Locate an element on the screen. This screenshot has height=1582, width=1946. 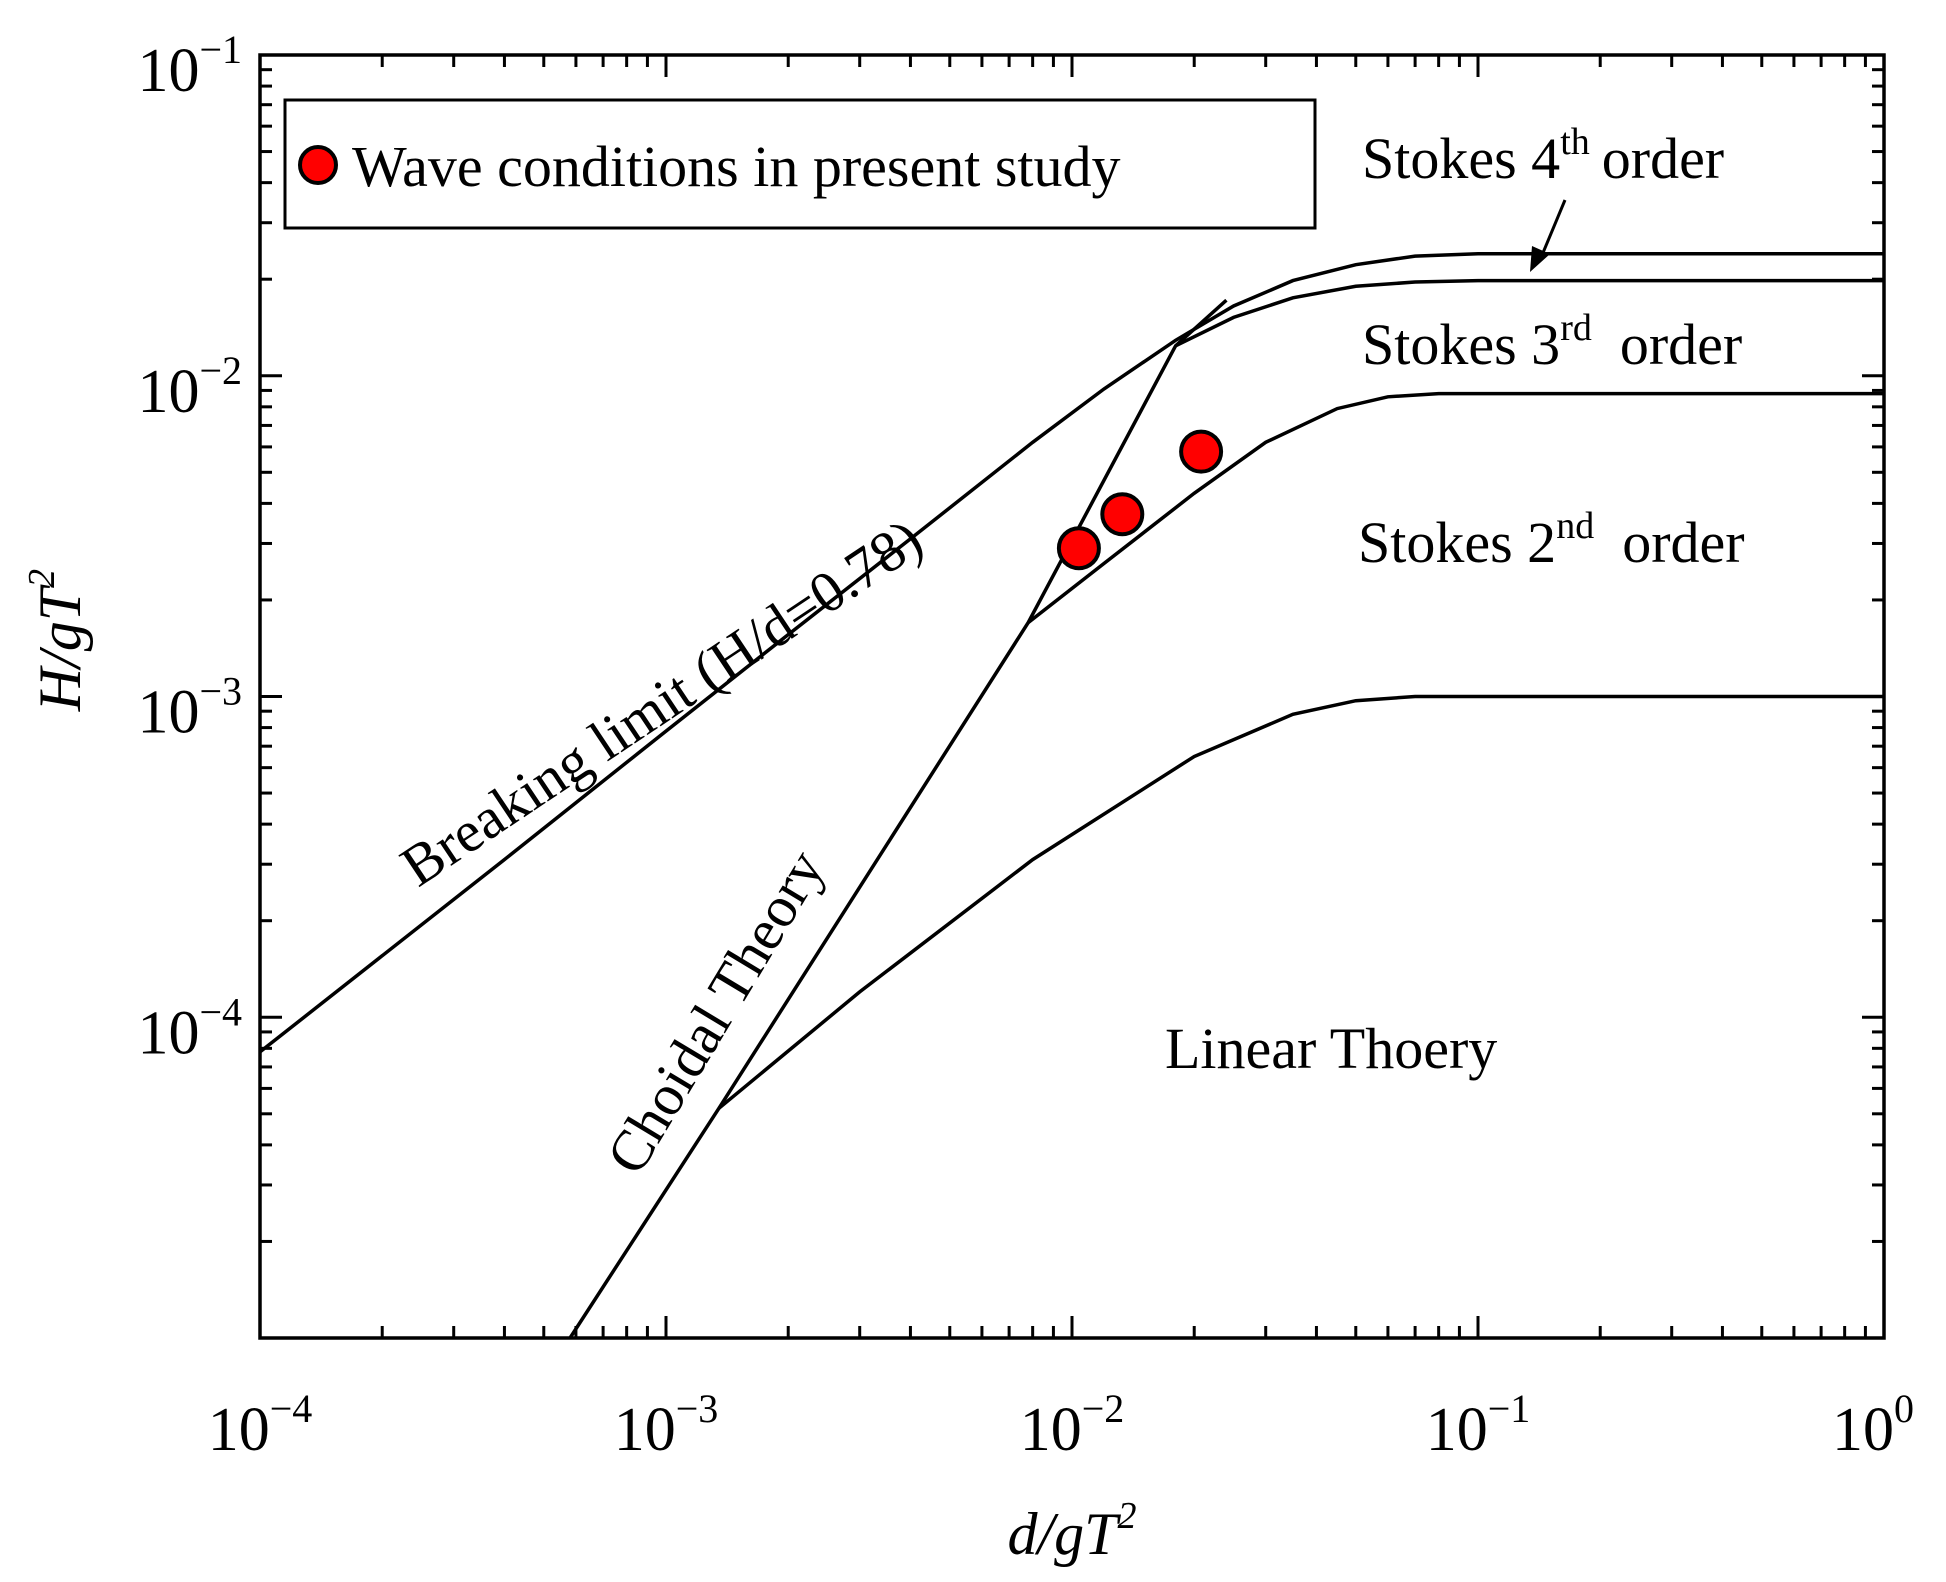
x-tick-label: 10⁻¹ is located at coordinates (1478, 1425).